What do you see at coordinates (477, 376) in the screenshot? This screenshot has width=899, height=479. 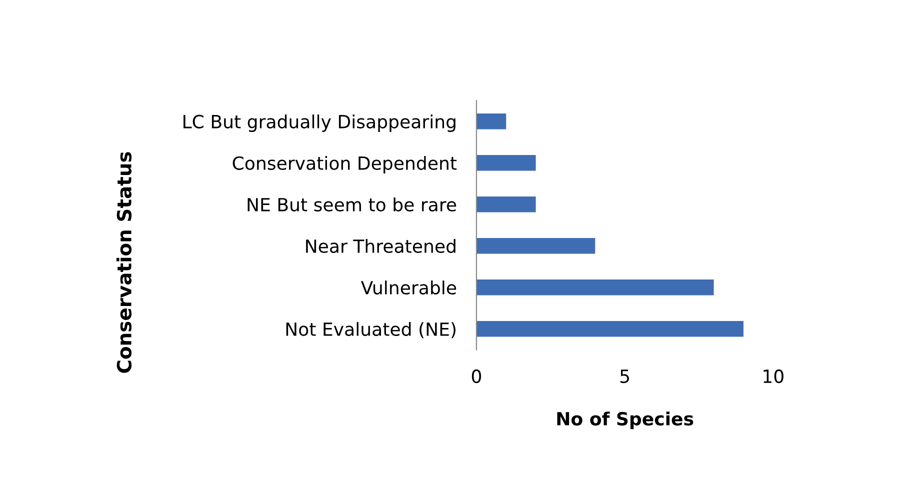 I see `x-tick-label: 0` at bounding box center [477, 376].